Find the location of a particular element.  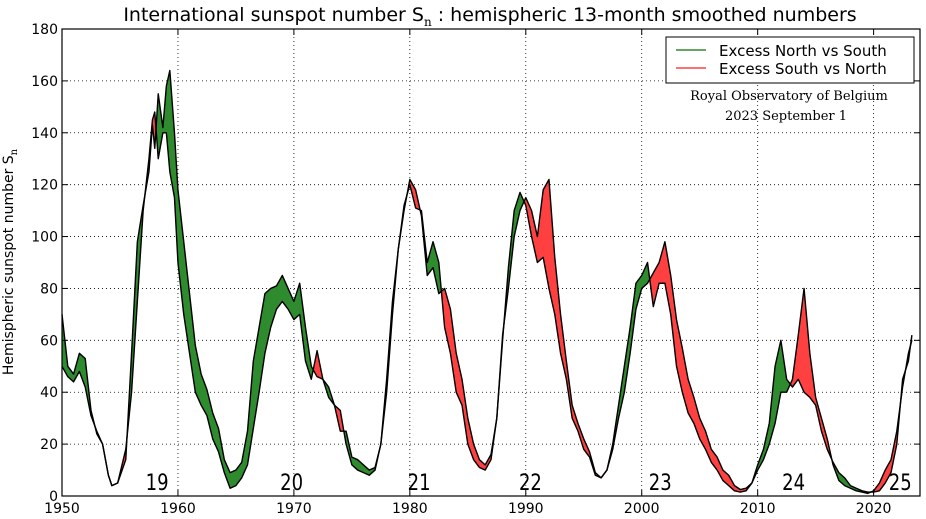

x-tick-label: 2000 is located at coordinates (642, 509).